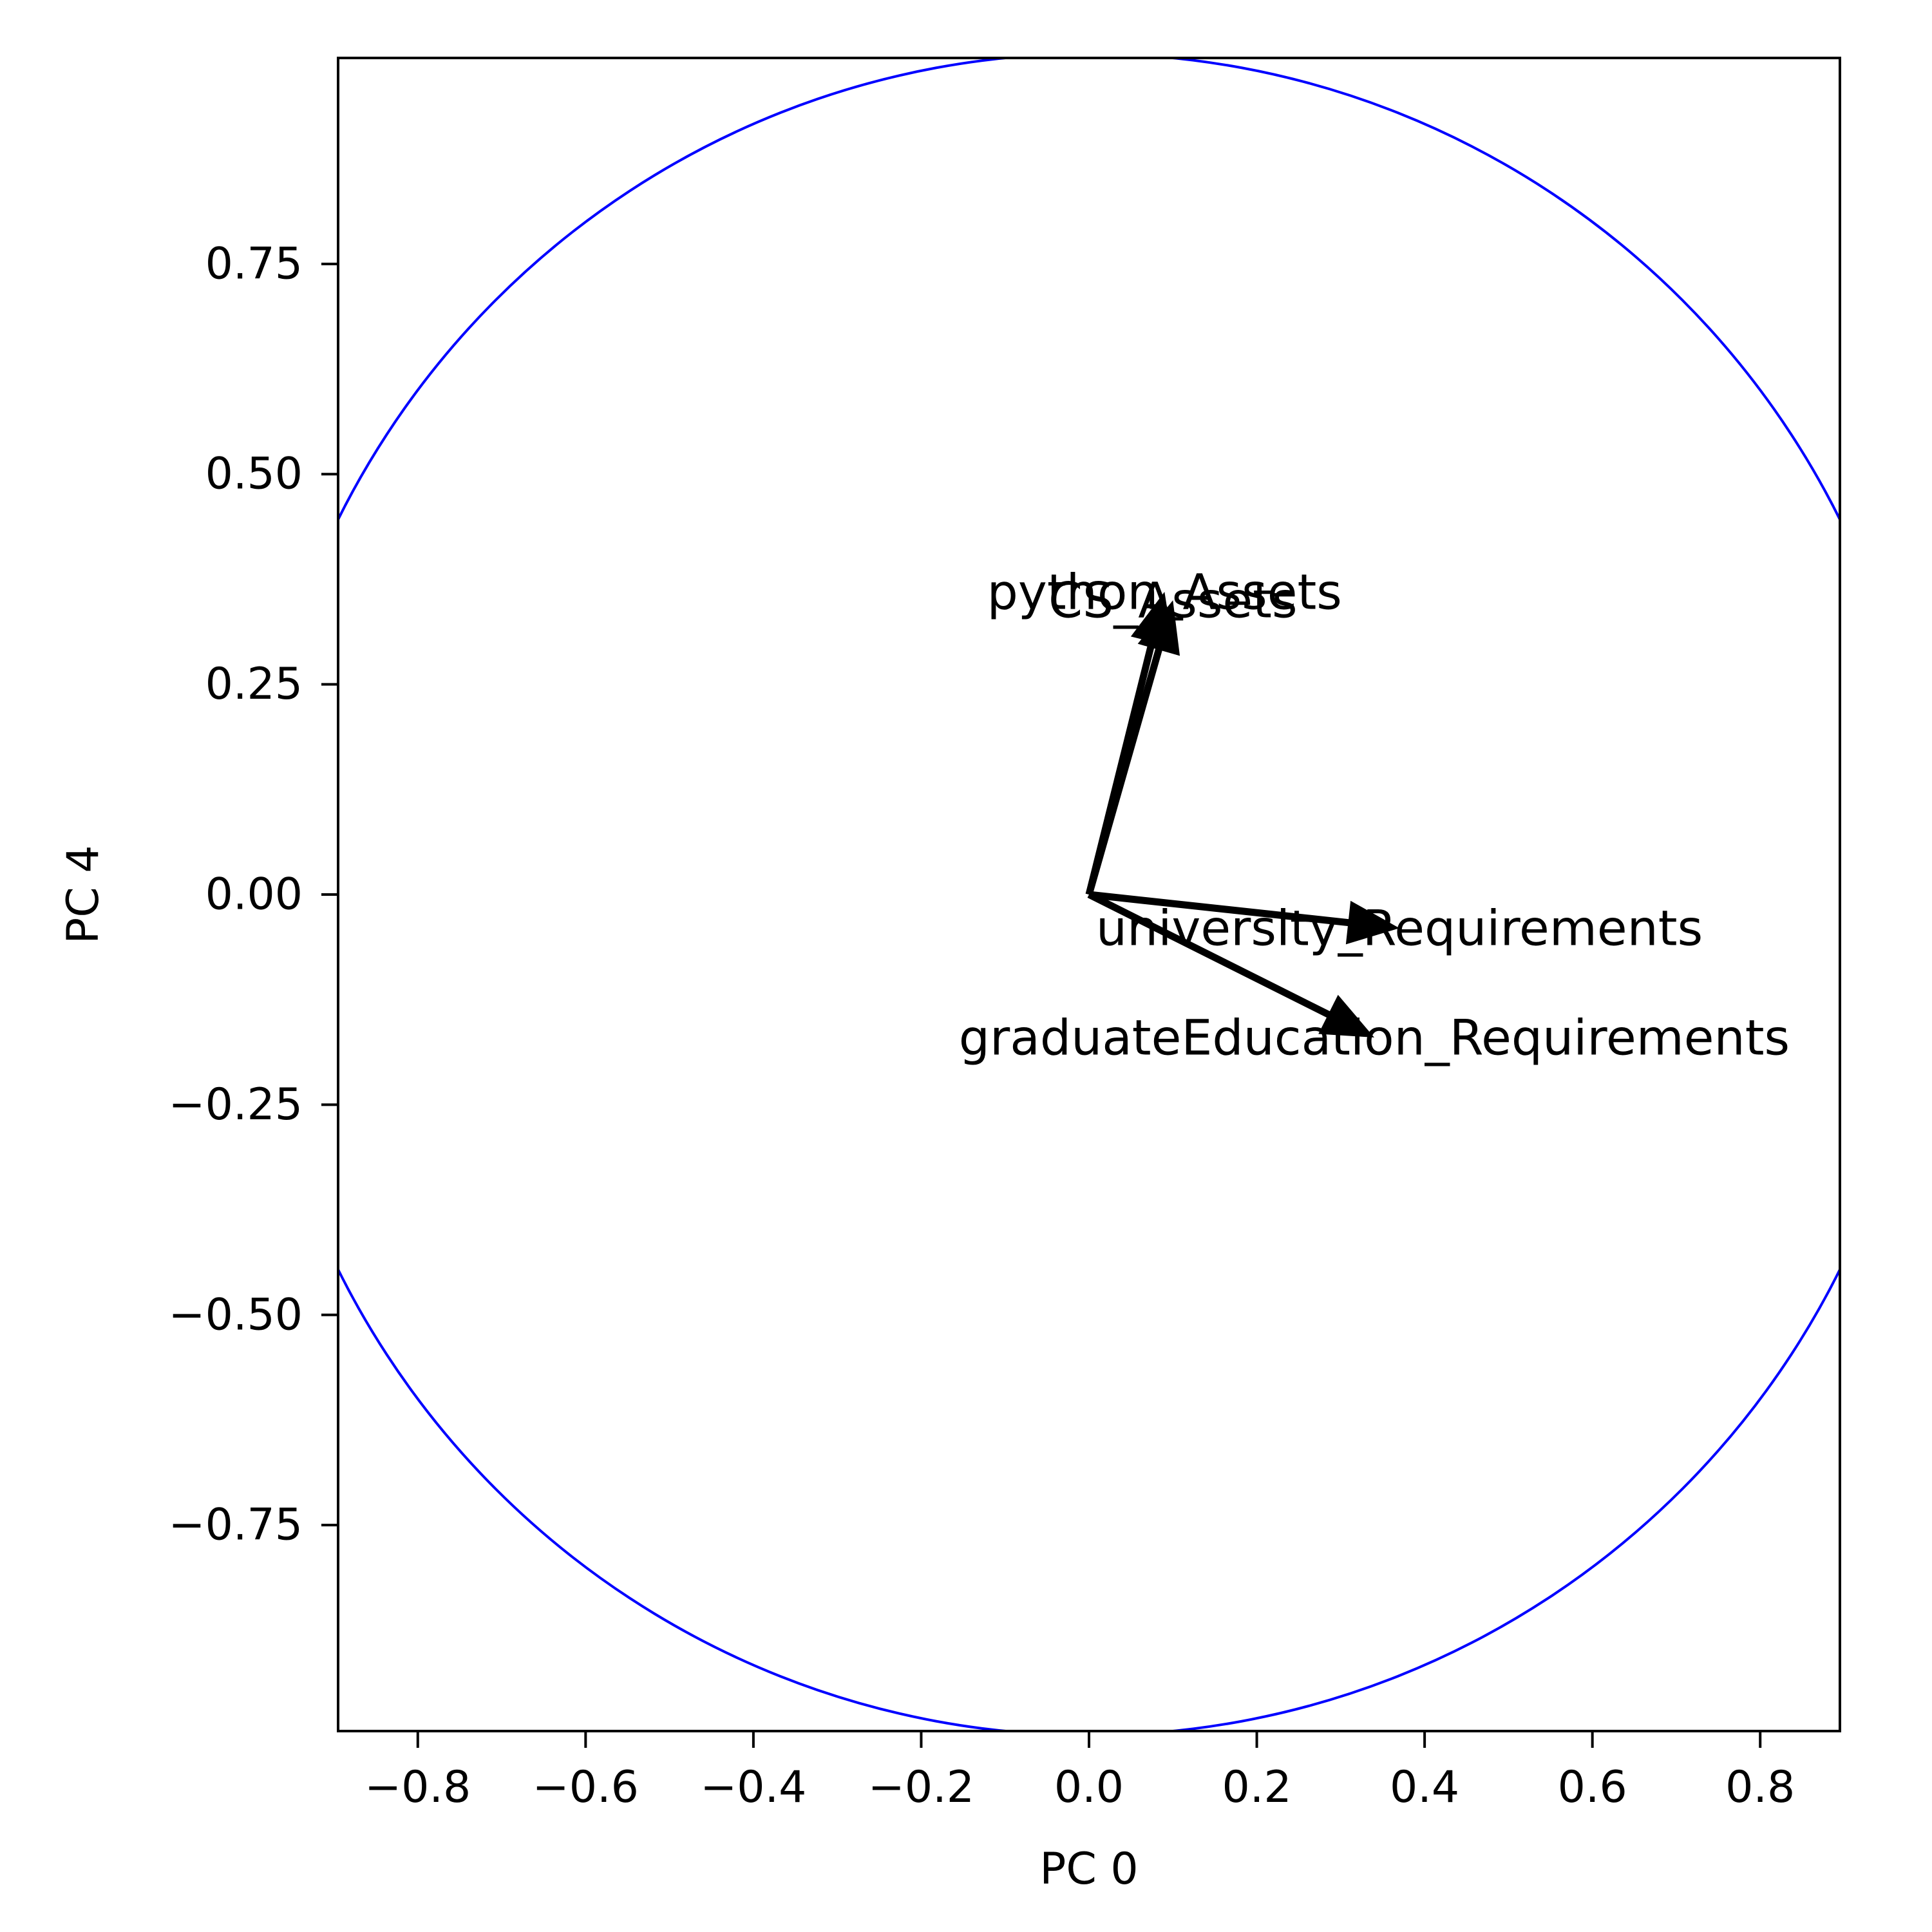 This screenshot has width=1932, height=1932. Describe the element at coordinates (1424, 1787) in the screenshot. I see `x-tick-label: 0.4` at that location.